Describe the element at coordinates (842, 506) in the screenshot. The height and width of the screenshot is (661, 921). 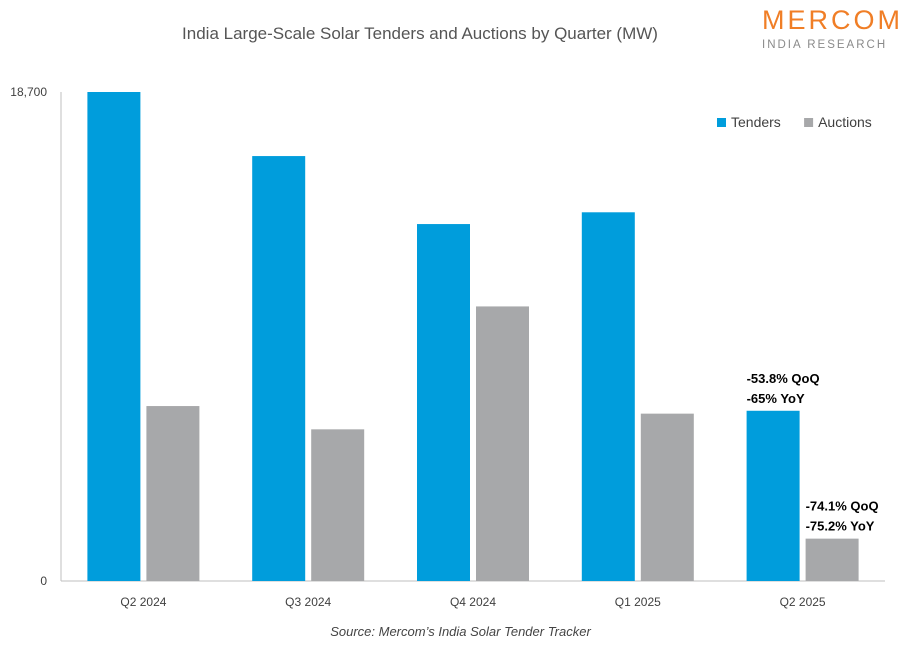
I see `annotation-label: -74.1% QoQ` at that location.